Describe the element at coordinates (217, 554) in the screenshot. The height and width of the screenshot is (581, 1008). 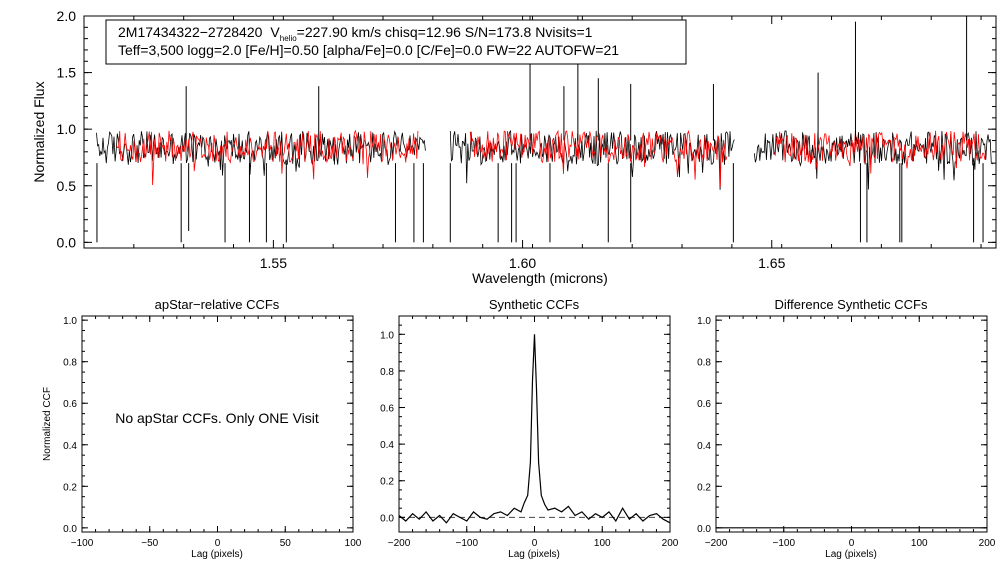
I see `apstar-ccf-x-axis-title: Lag (pixels)` at that location.